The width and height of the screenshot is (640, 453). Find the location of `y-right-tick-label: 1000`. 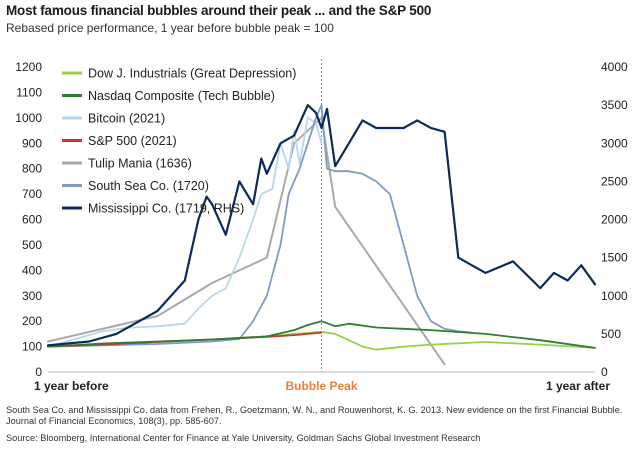

y-right-tick-label: 1000 is located at coordinates (614, 296).